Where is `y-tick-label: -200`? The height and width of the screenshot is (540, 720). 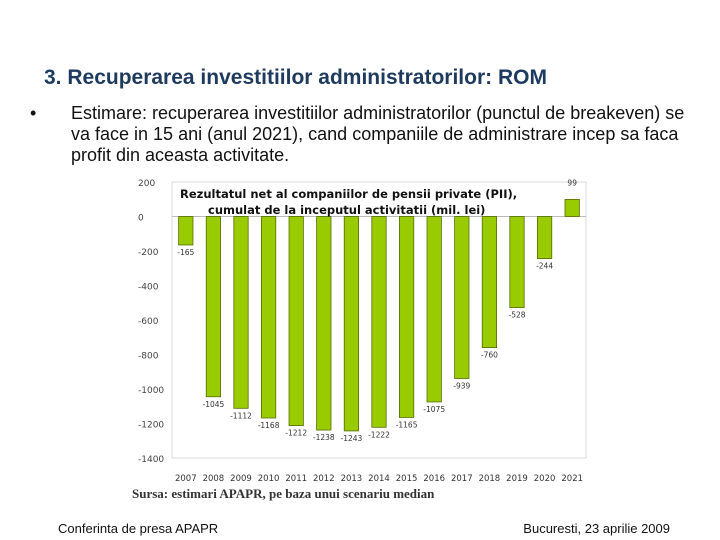
y-tick-label: -200 is located at coordinates (148, 253).